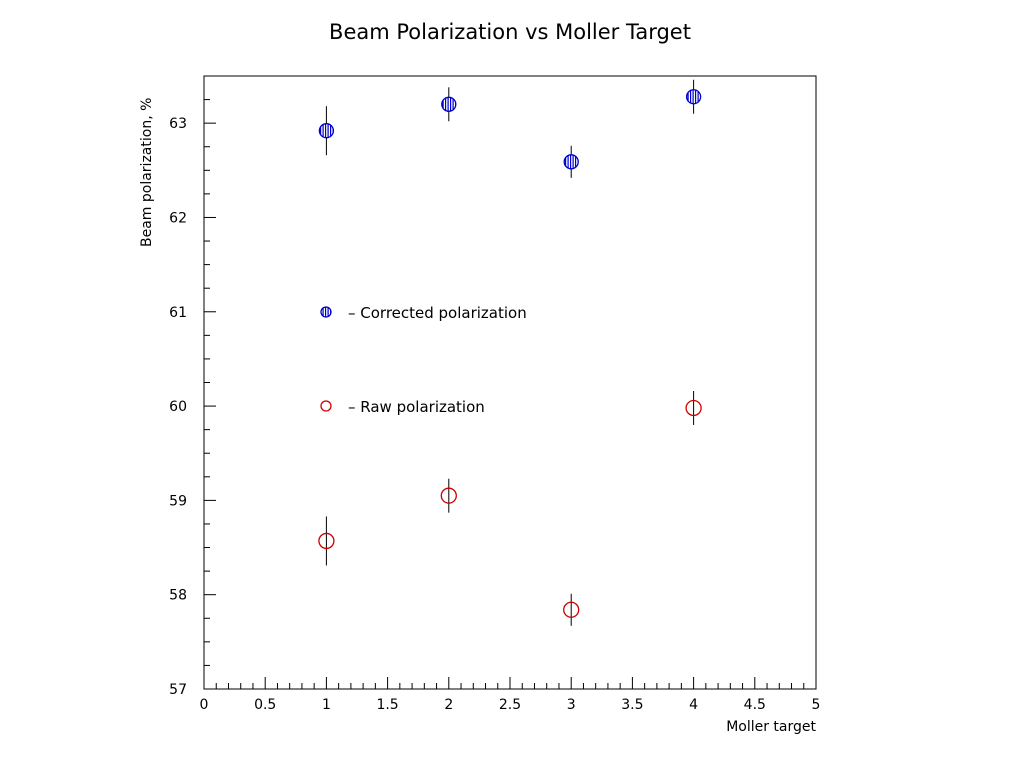 The height and width of the screenshot is (767, 1021). Describe the element at coordinates (204, 705) in the screenshot. I see `x-tick-label: 0` at that location.